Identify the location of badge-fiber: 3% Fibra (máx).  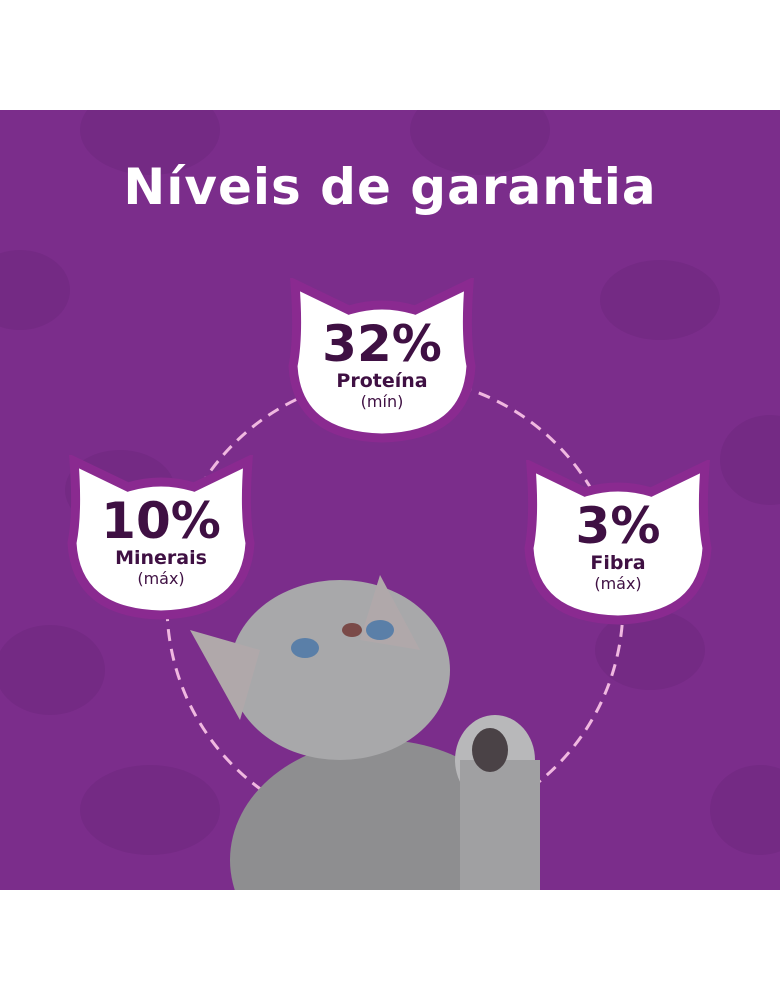
(618, 542).